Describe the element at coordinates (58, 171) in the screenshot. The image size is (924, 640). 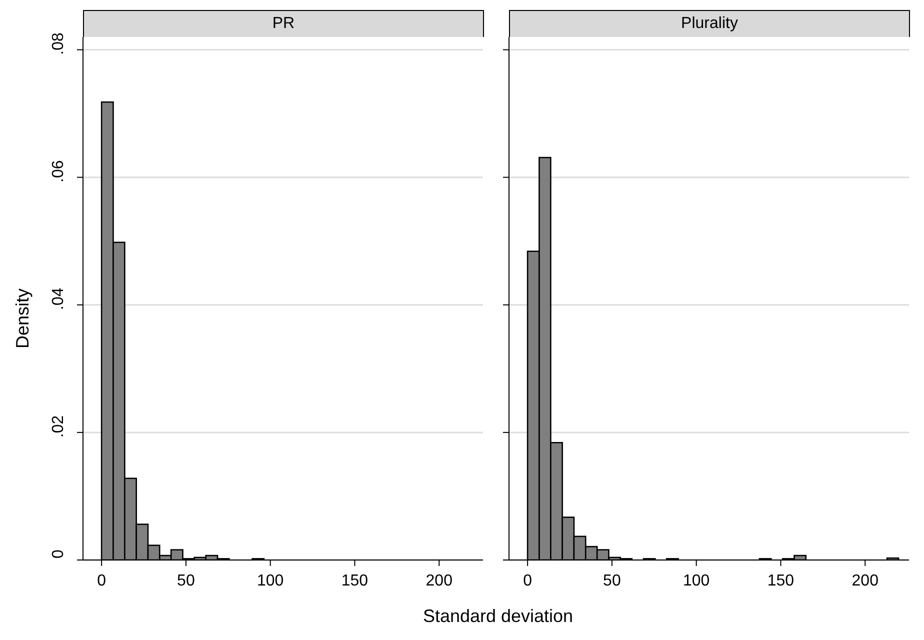
I see `y-tick-label: .06` at that location.